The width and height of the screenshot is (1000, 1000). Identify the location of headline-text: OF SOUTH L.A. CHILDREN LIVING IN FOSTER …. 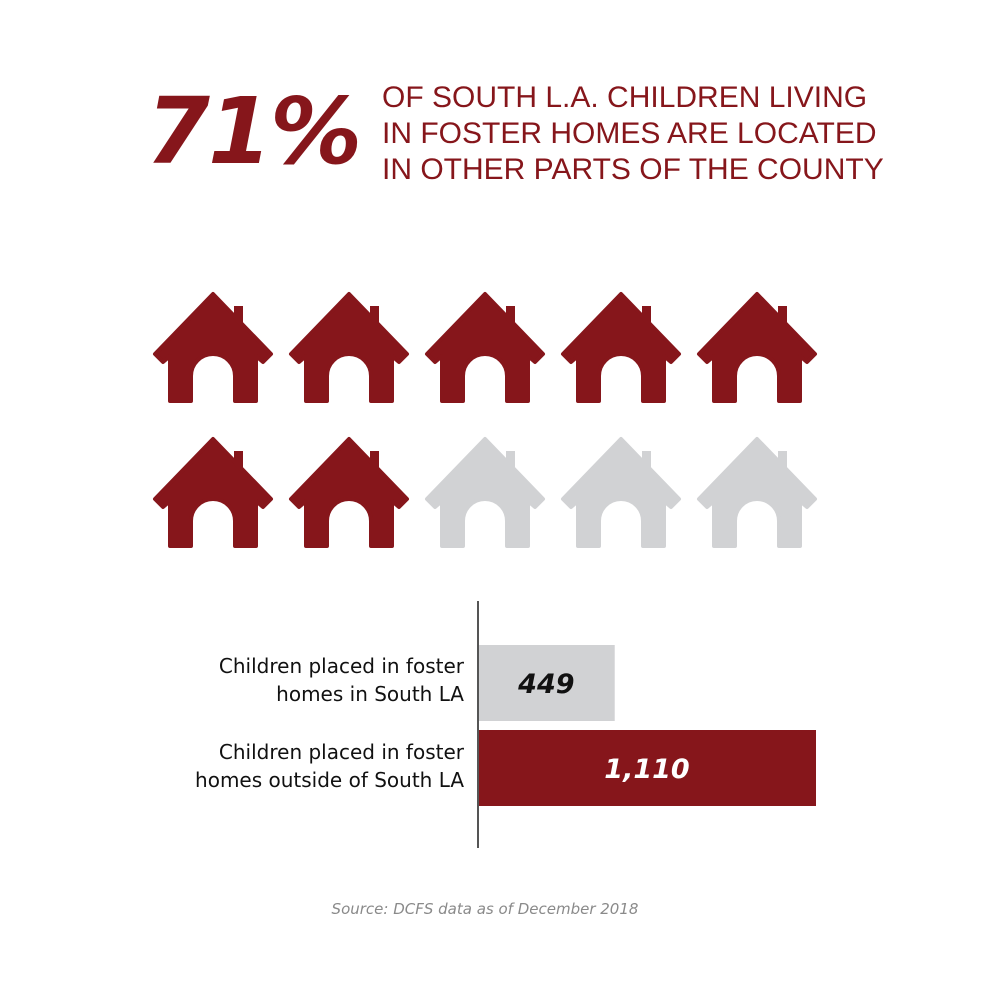
(682, 134).